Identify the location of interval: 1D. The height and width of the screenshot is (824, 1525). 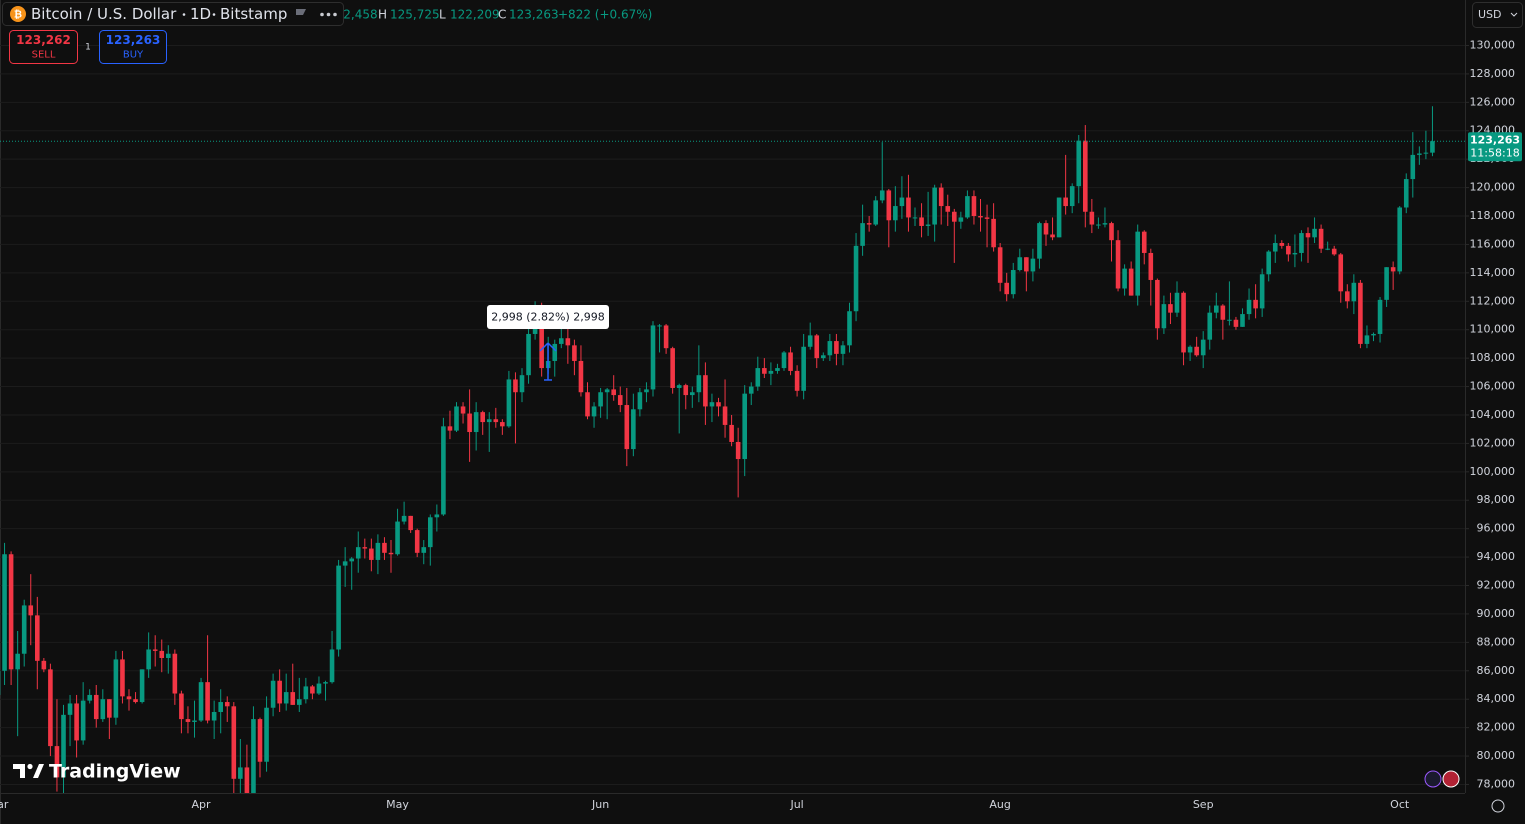
(200, 14).